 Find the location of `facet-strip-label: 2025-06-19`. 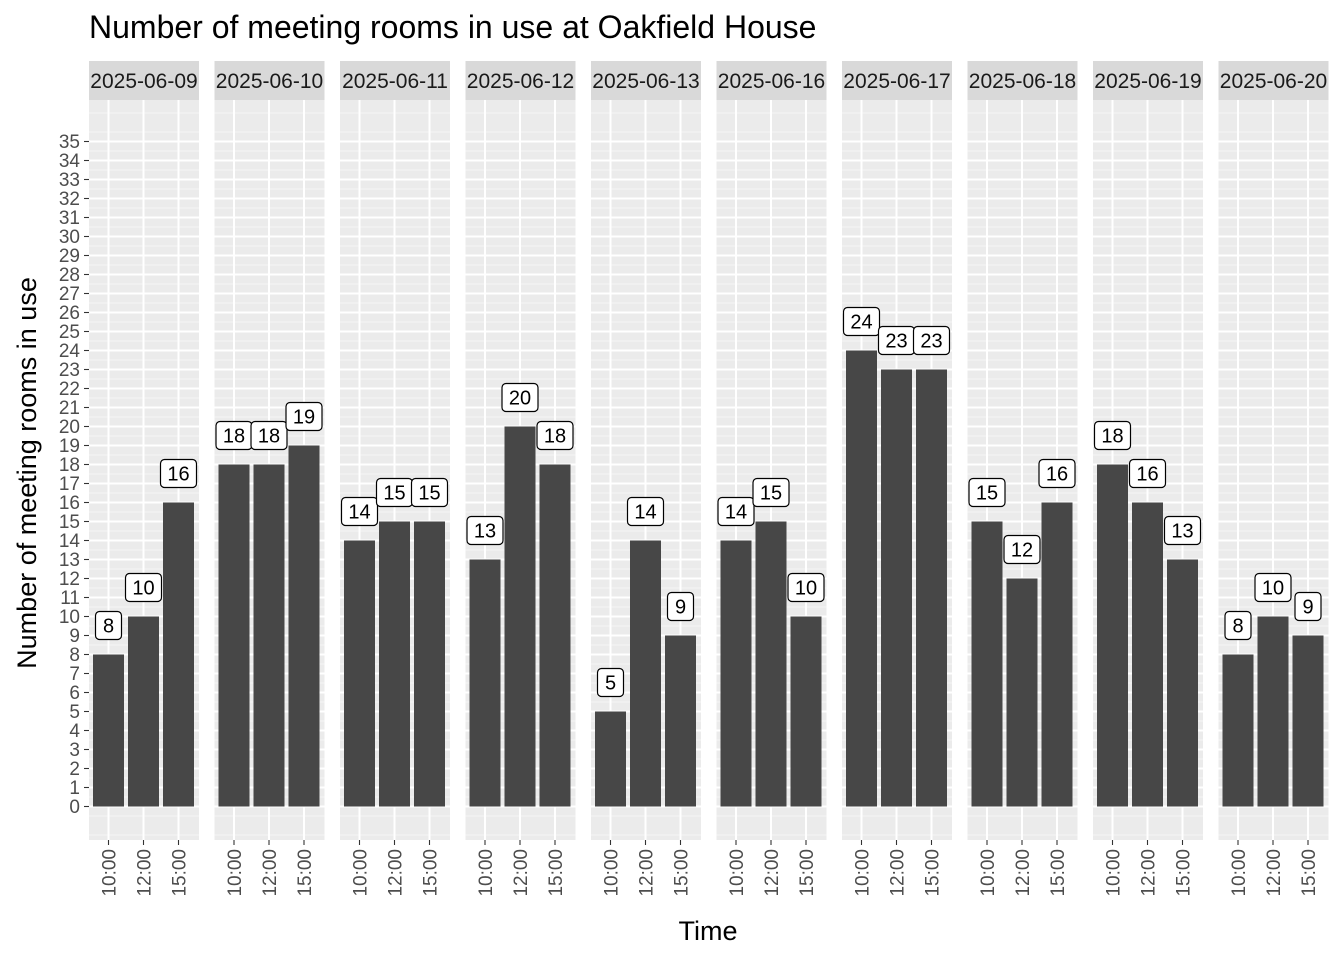

facet-strip-label: 2025-06-19 is located at coordinates (1147, 81).